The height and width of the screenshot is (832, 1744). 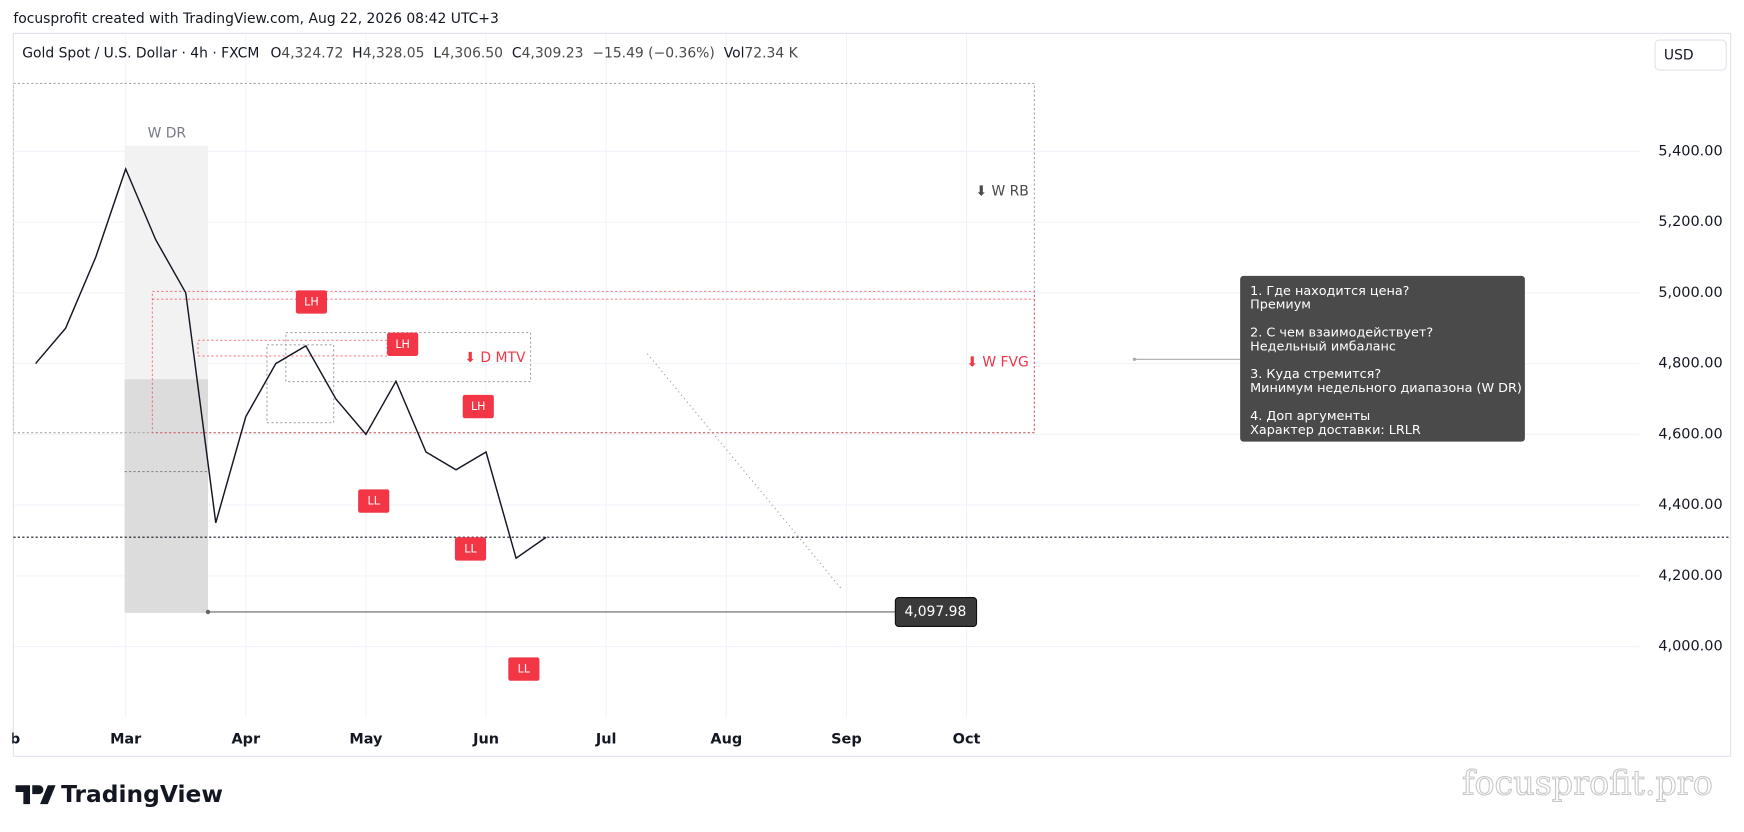 What do you see at coordinates (312, 53) in the screenshot?
I see `ohlc-value: 4,324.72` at bounding box center [312, 53].